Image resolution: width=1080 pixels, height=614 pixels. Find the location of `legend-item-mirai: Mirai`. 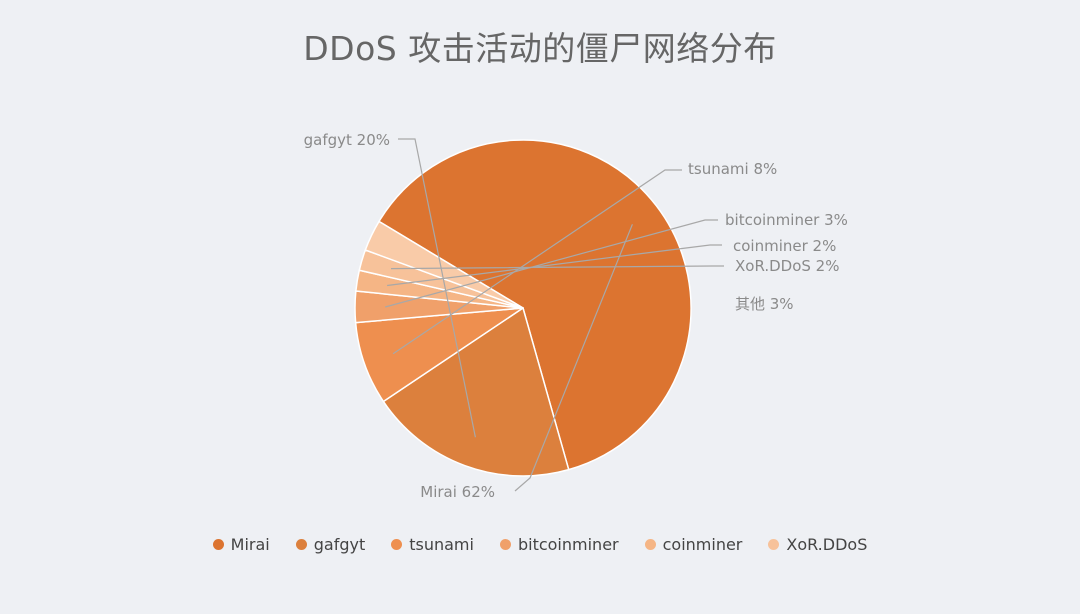

legend-item-mirai: Mirai is located at coordinates (241, 544).